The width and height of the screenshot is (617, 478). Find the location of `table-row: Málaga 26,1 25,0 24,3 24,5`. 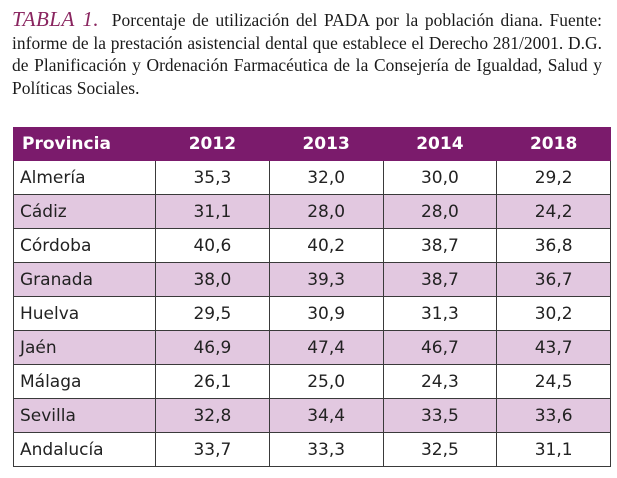

table-row: Málaga 26,1 25,0 24,3 24,5 is located at coordinates (312, 381).